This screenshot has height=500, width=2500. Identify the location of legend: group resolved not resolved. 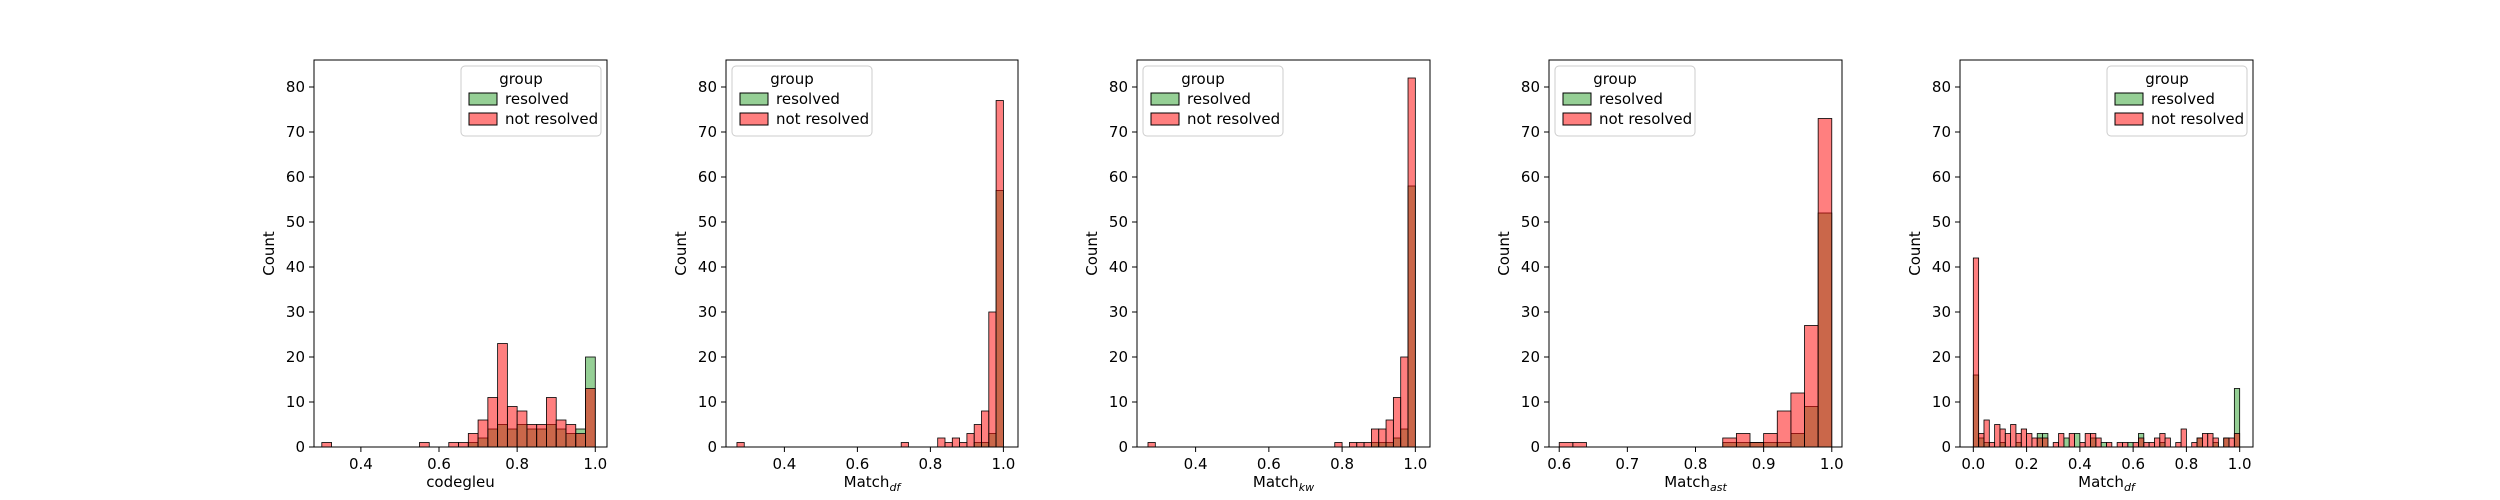
(2177, 101).